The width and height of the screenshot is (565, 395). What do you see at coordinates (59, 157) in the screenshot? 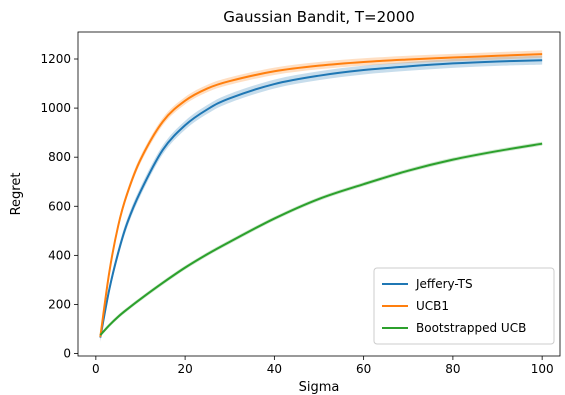
I see `y-tick-label: 800` at bounding box center [59, 157].